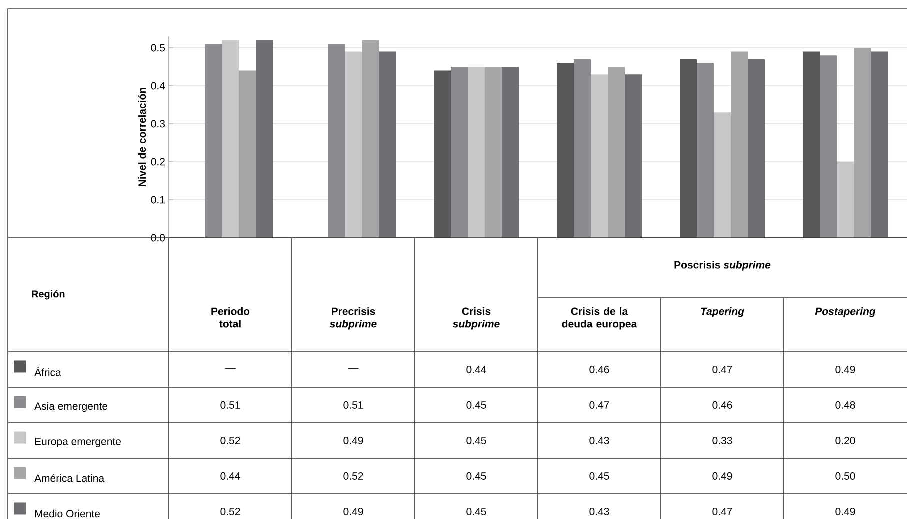  Describe the element at coordinates (722, 313) in the screenshot. I see `x-tick-label: Tapering` at that location.